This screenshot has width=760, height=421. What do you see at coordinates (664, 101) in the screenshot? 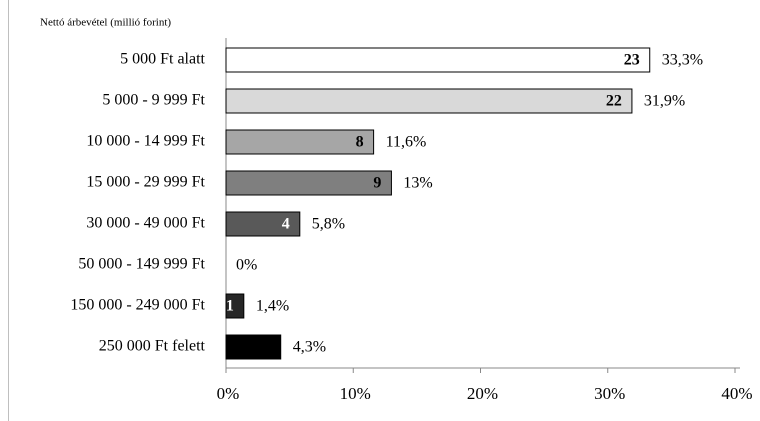
I see `value-label: 31,9%` at bounding box center [664, 101].